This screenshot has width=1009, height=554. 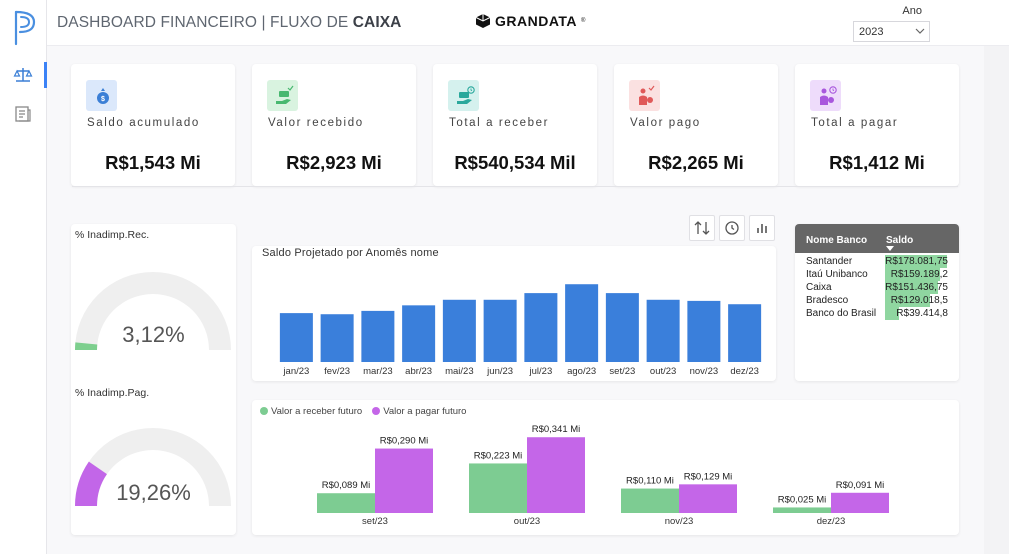 What do you see at coordinates (745, 333) in the screenshot?
I see `bar-dez/23` at bounding box center [745, 333].